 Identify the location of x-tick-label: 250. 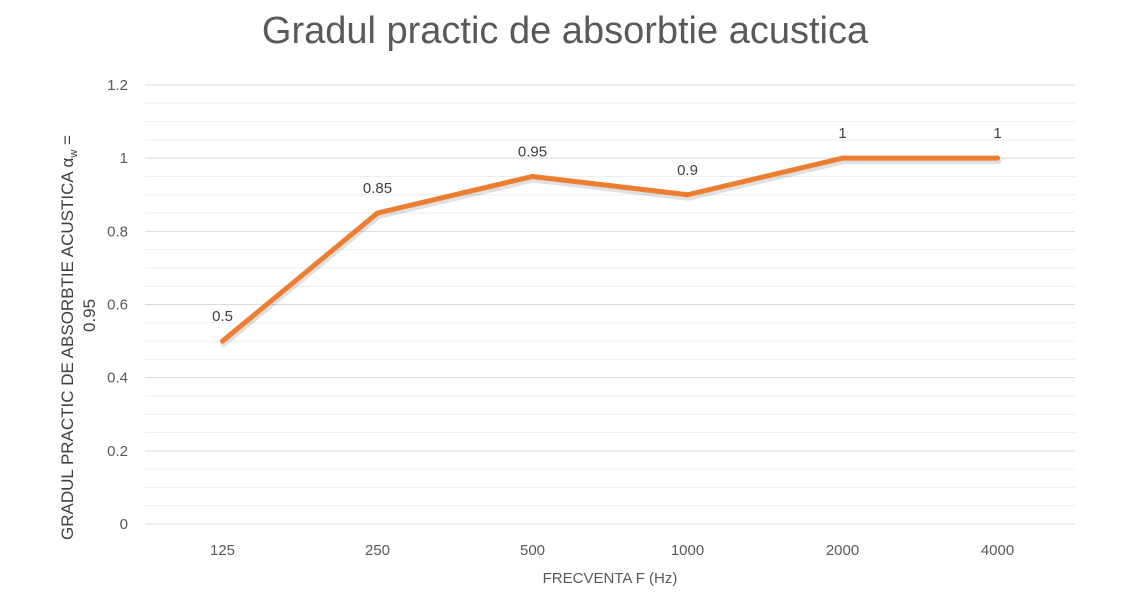
(377, 550).